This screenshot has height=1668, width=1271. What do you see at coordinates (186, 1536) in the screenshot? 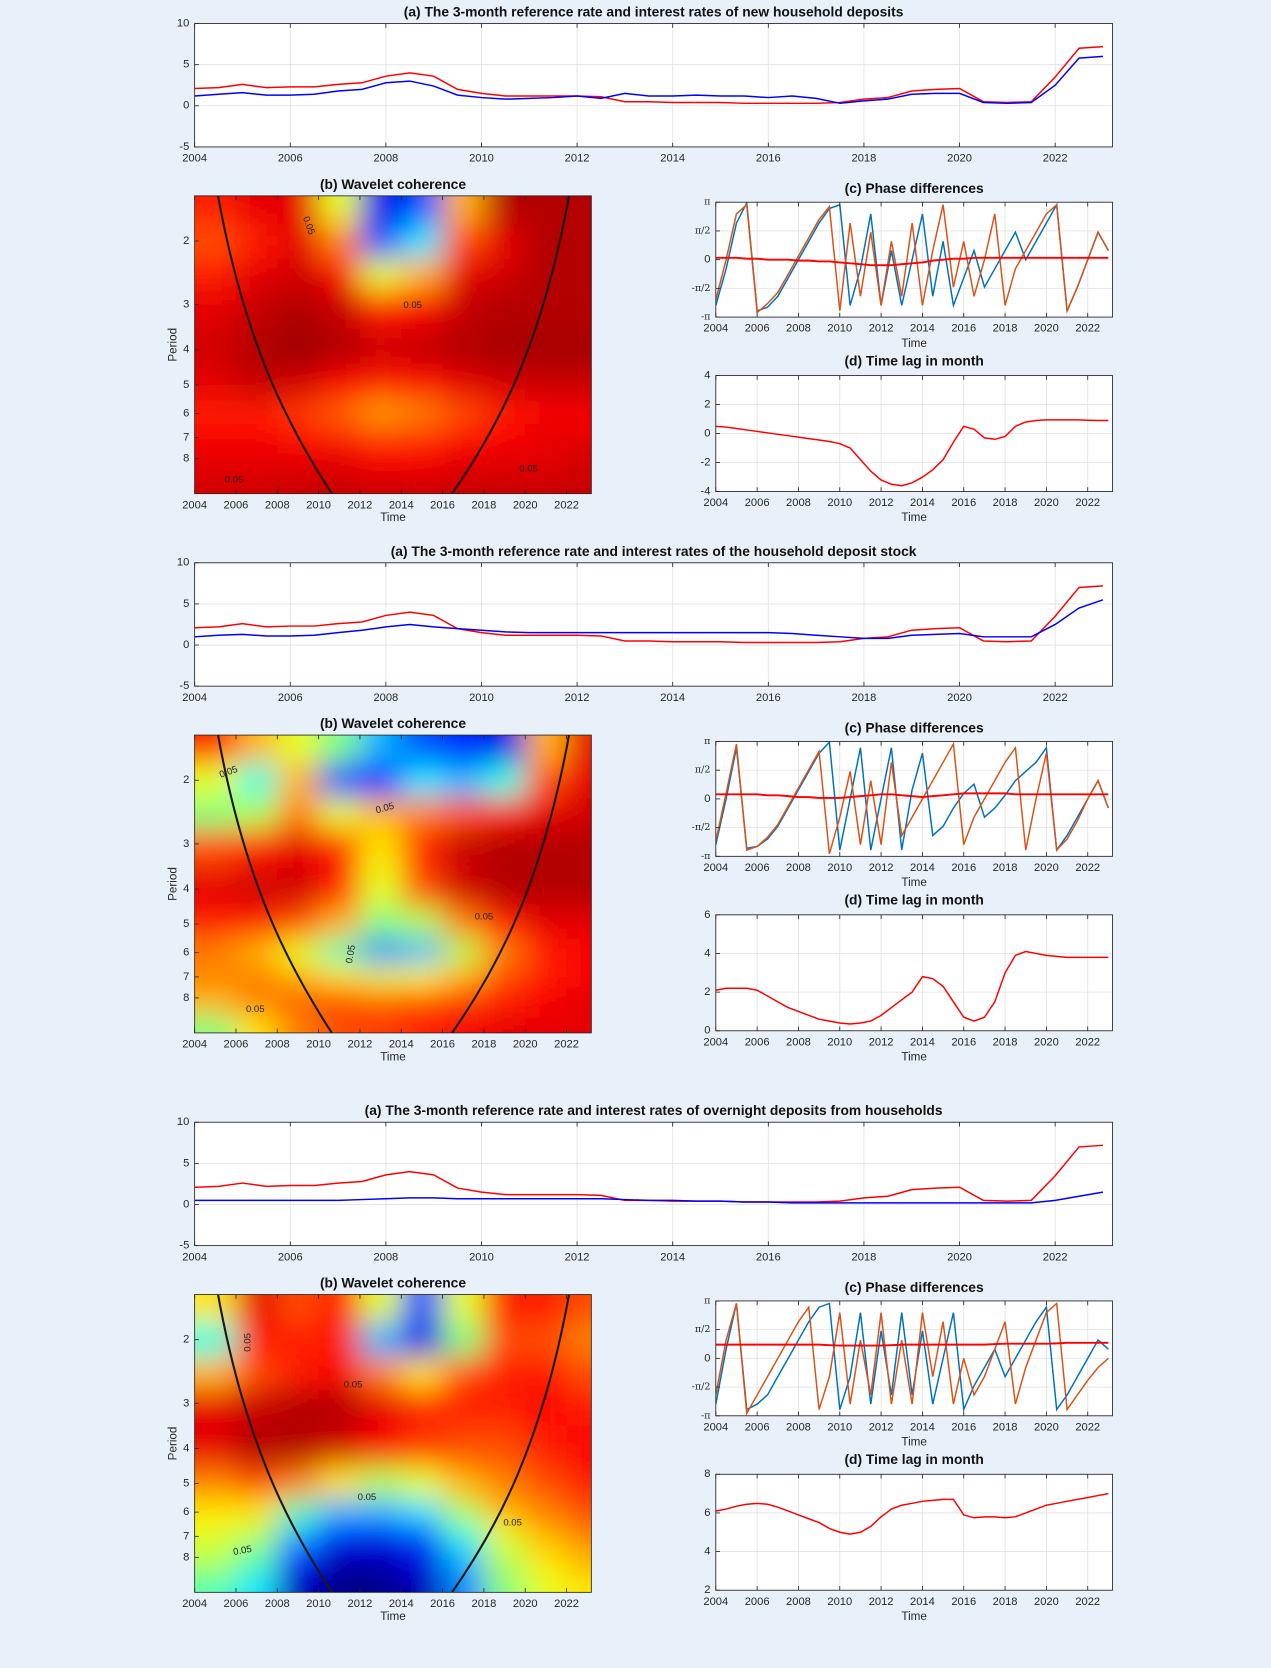
I see `y-tick-label: 7` at bounding box center [186, 1536].